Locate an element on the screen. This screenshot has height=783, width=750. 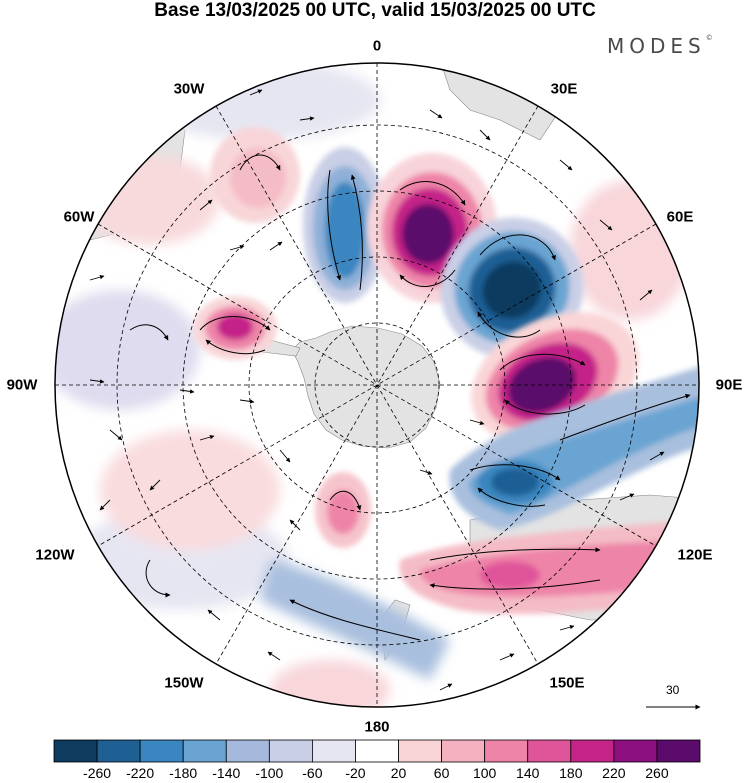
colorbar-tick-label: 100 is located at coordinates (484, 773).